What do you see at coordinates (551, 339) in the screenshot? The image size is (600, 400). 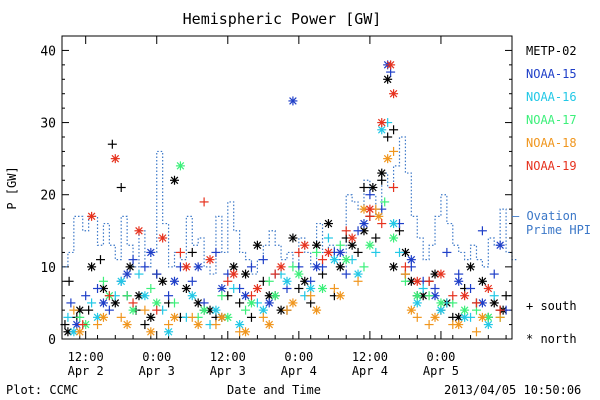 I see `legend-north-marker: * north` at bounding box center [551, 339].